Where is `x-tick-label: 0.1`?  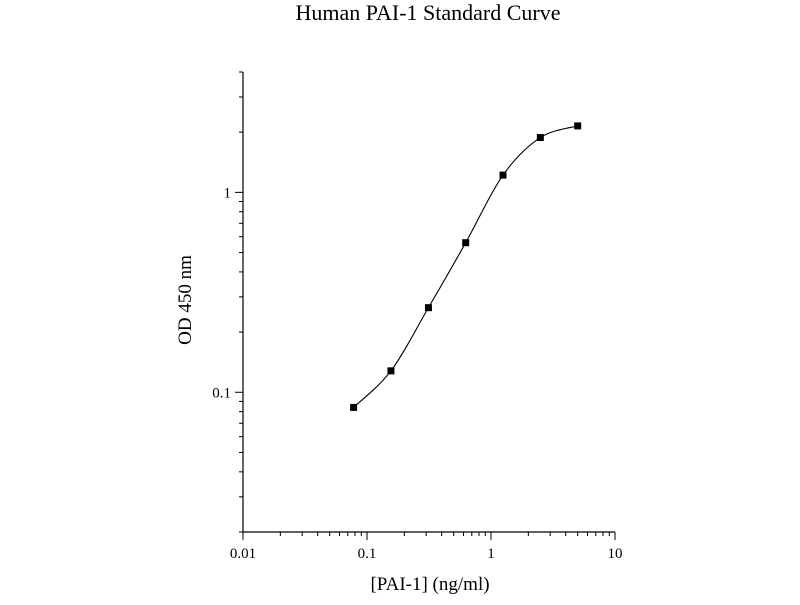 x-tick-label: 0.1 is located at coordinates (367, 554).